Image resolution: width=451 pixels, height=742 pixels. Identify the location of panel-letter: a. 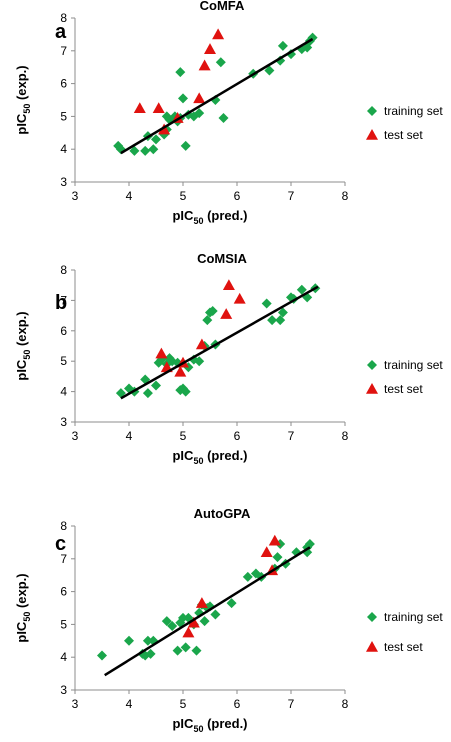
(61, 32).